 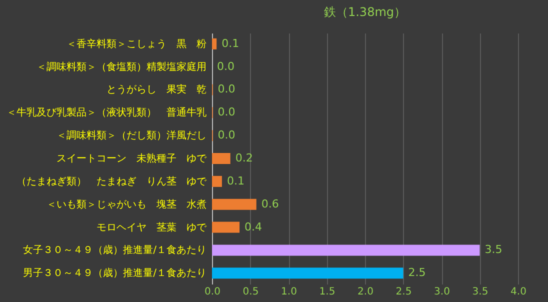 What do you see at coordinates (156, 90) in the screenshot?
I see `y-tick-label: とうがらし 果実 乾` at bounding box center [156, 90].